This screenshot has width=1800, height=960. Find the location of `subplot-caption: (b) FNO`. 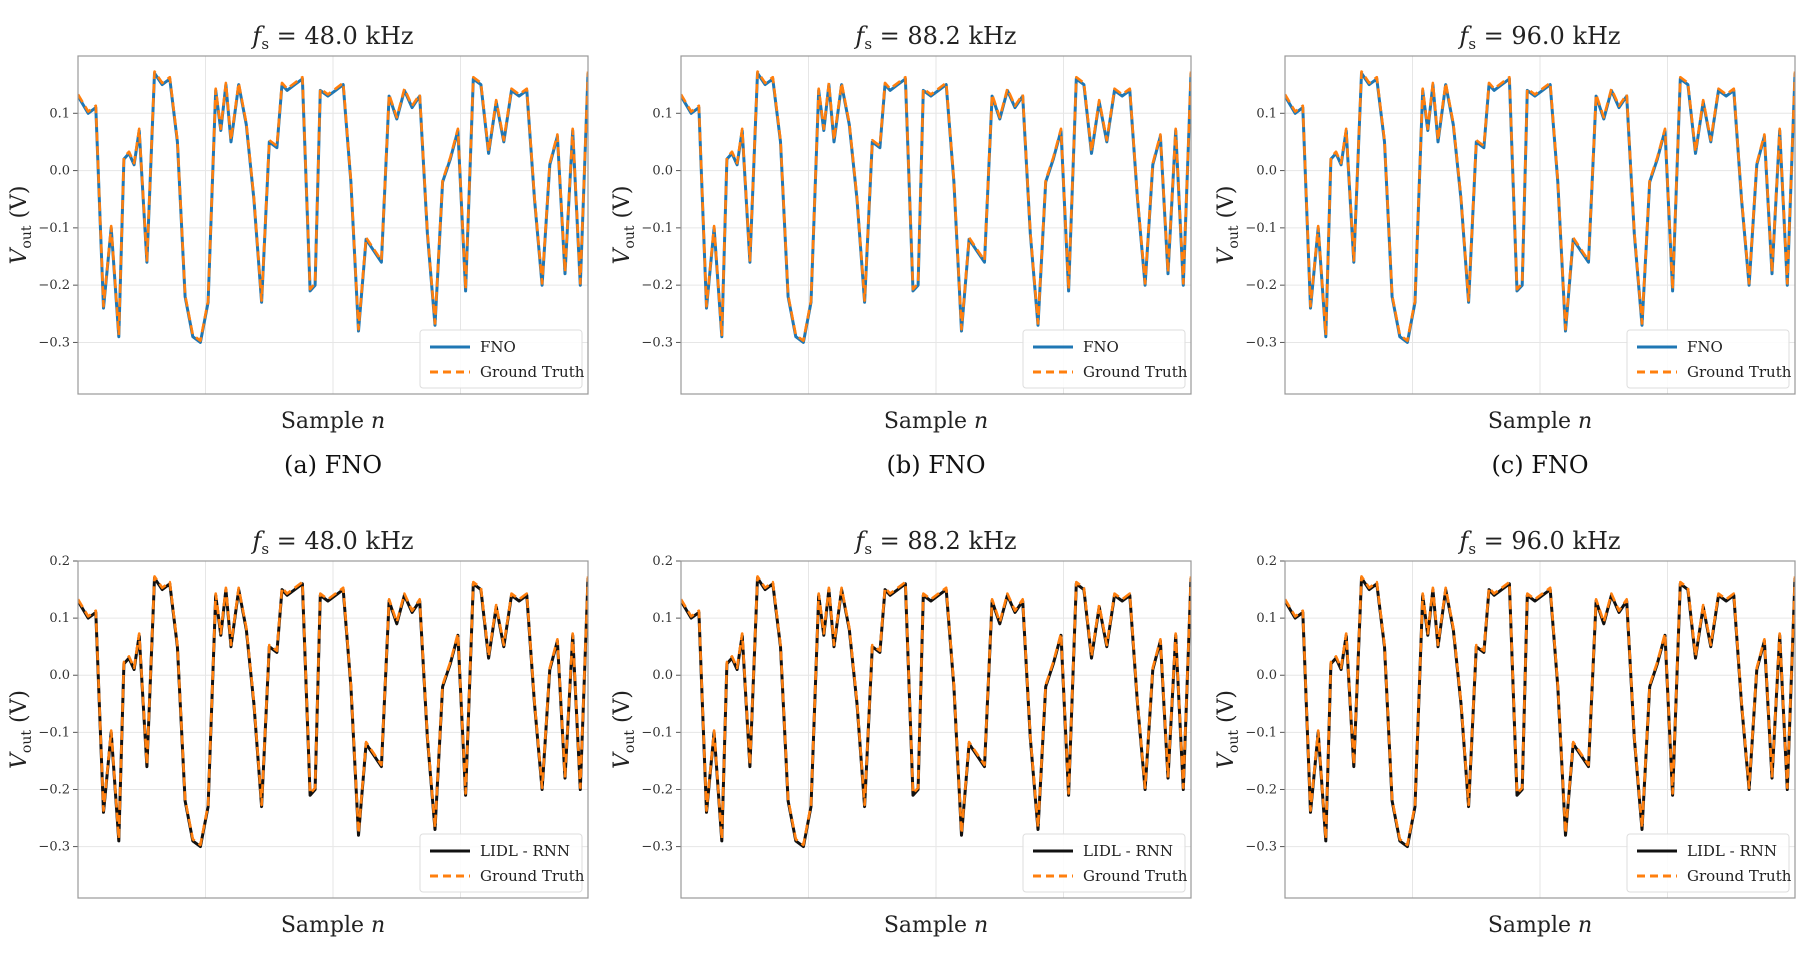

subplot-caption: (b) FNO is located at coordinates (935, 465).